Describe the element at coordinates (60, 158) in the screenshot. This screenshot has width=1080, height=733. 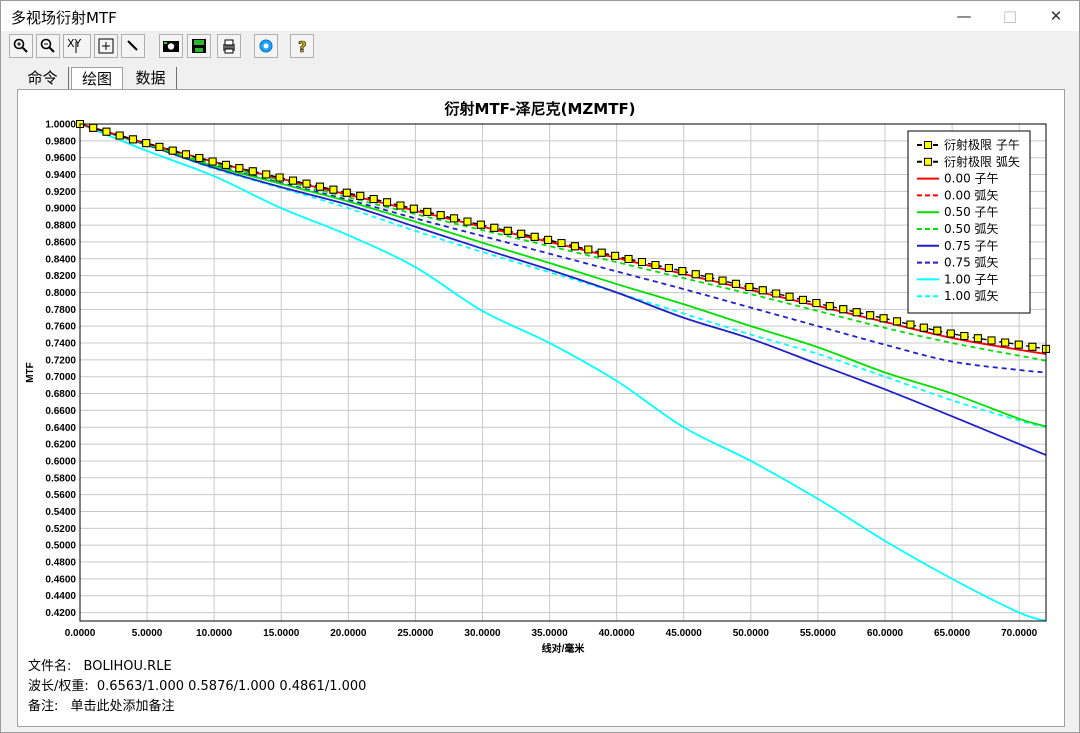
I see `y-tick-label: 0.9600` at that location.